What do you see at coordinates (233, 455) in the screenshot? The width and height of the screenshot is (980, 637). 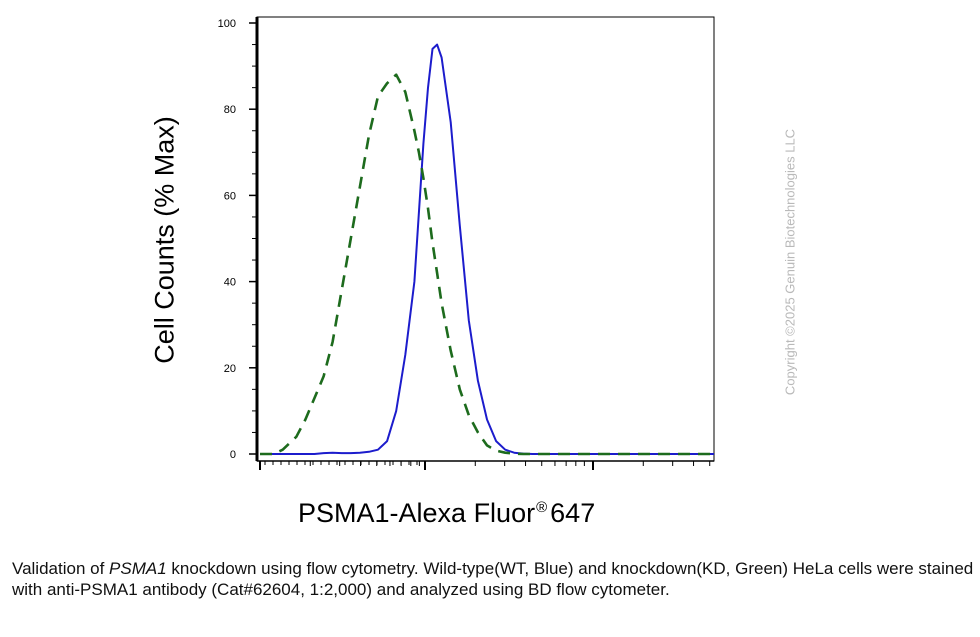 I see `y-tick-label: 0` at bounding box center [233, 455].